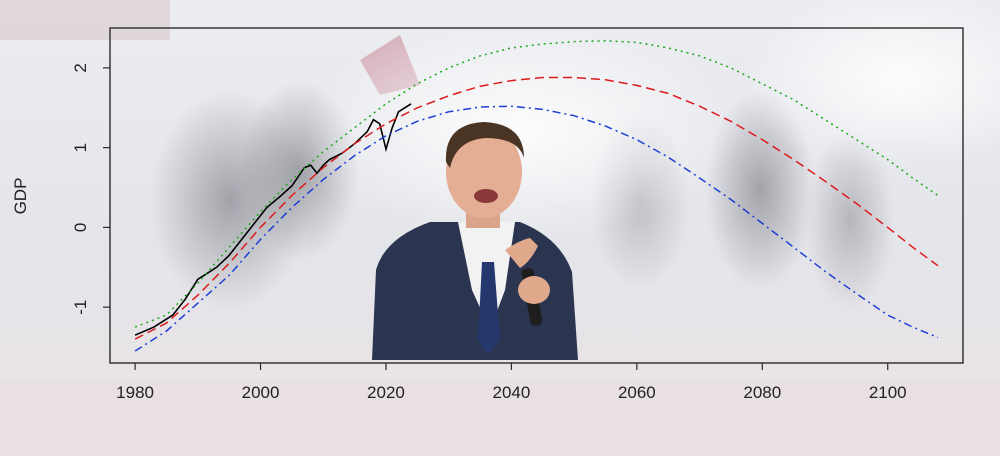 The image size is (1000, 456). What do you see at coordinates (80, 67) in the screenshot?
I see `y-tick-label: 2` at bounding box center [80, 67].